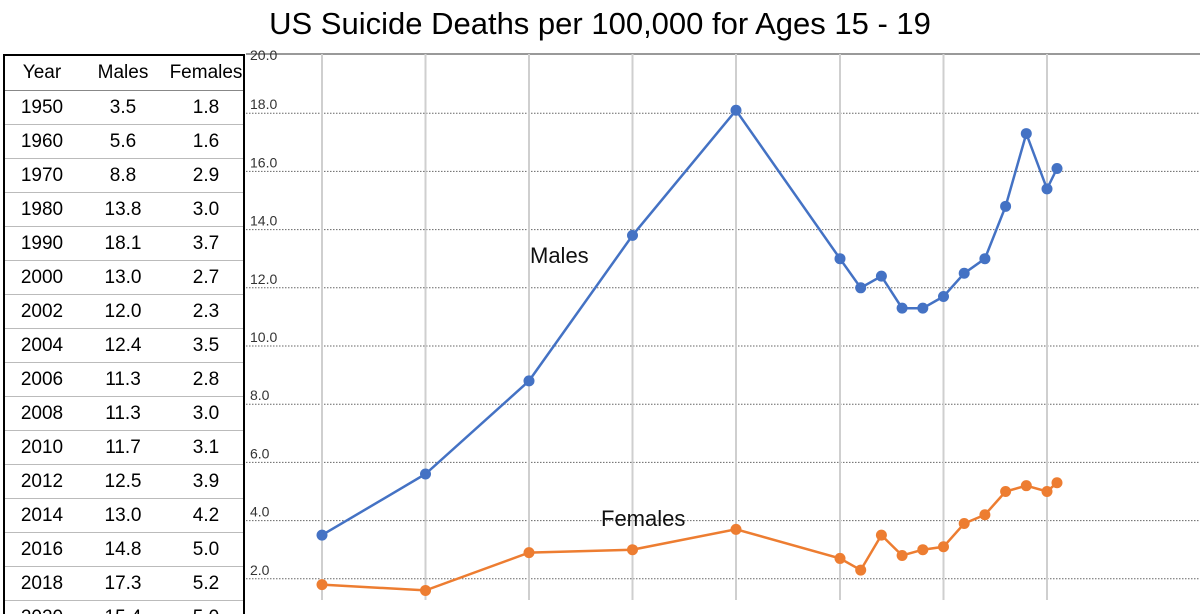  What do you see at coordinates (260, 453) in the screenshot?
I see `y-tick-label: 6.0` at bounding box center [260, 453].